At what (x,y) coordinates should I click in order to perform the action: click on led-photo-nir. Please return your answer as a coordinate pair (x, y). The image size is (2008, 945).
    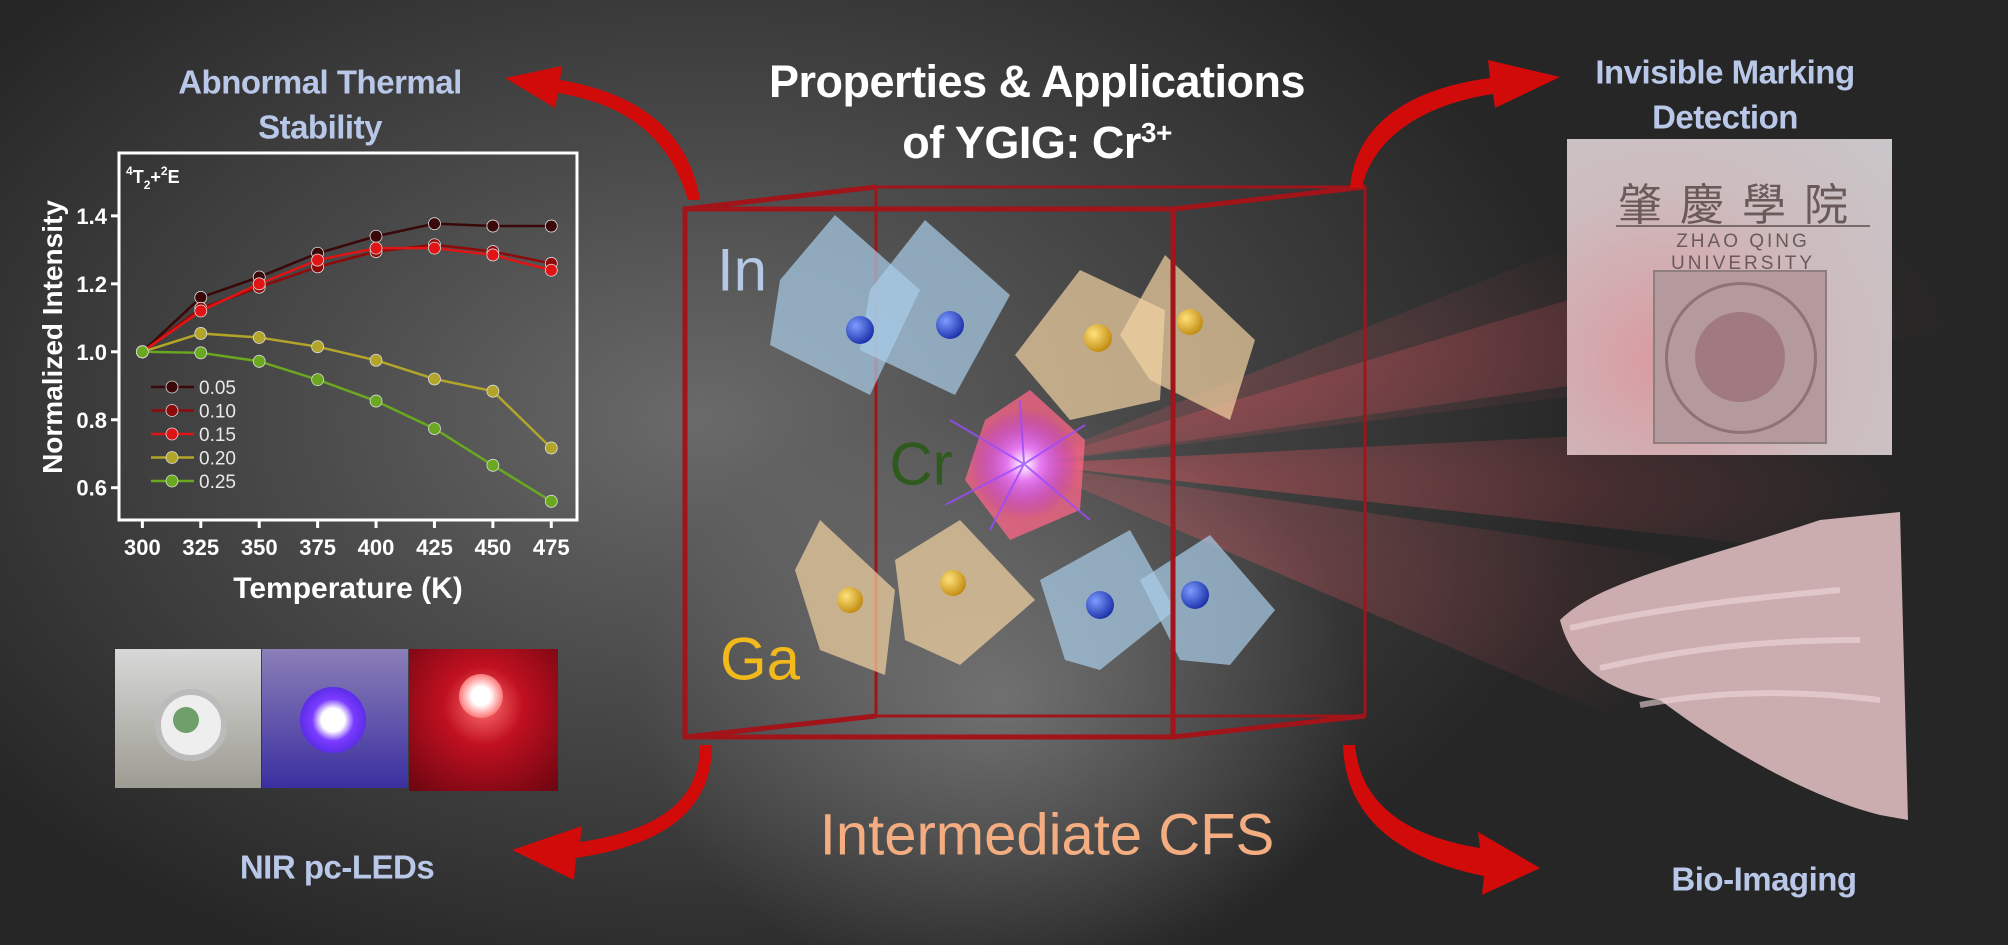
    Looking at the image, I should click on (483, 720).